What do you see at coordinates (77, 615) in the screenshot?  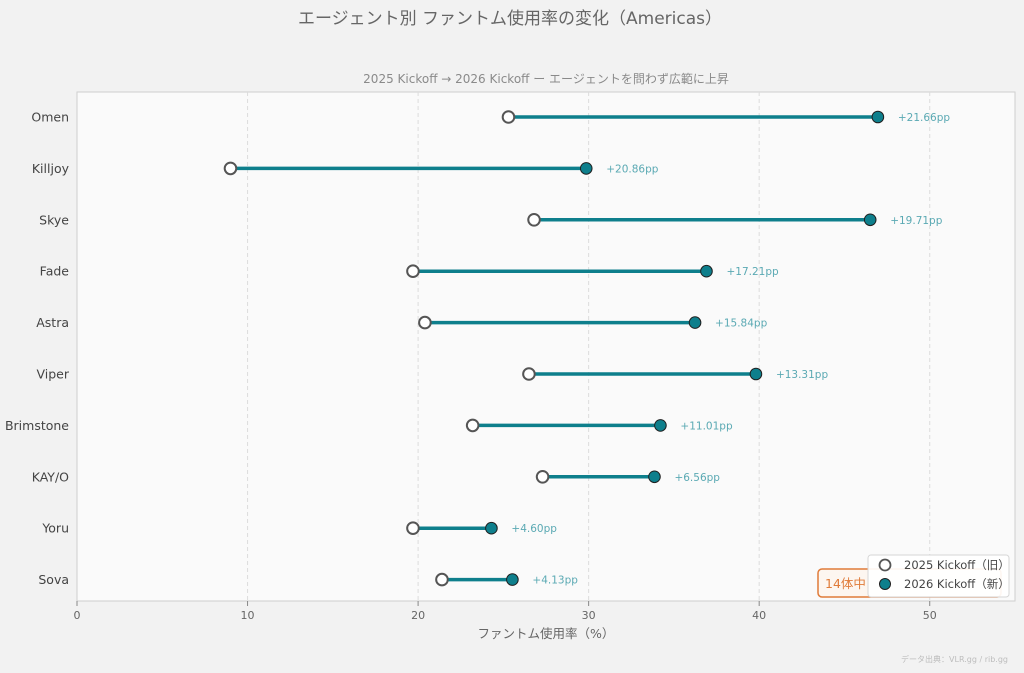 I see `x-tick-label: 0` at bounding box center [77, 615].